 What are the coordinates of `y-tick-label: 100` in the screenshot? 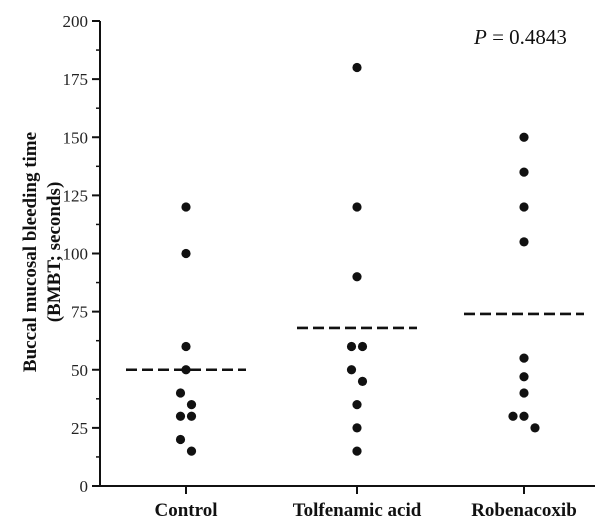 It's located at (76, 254).